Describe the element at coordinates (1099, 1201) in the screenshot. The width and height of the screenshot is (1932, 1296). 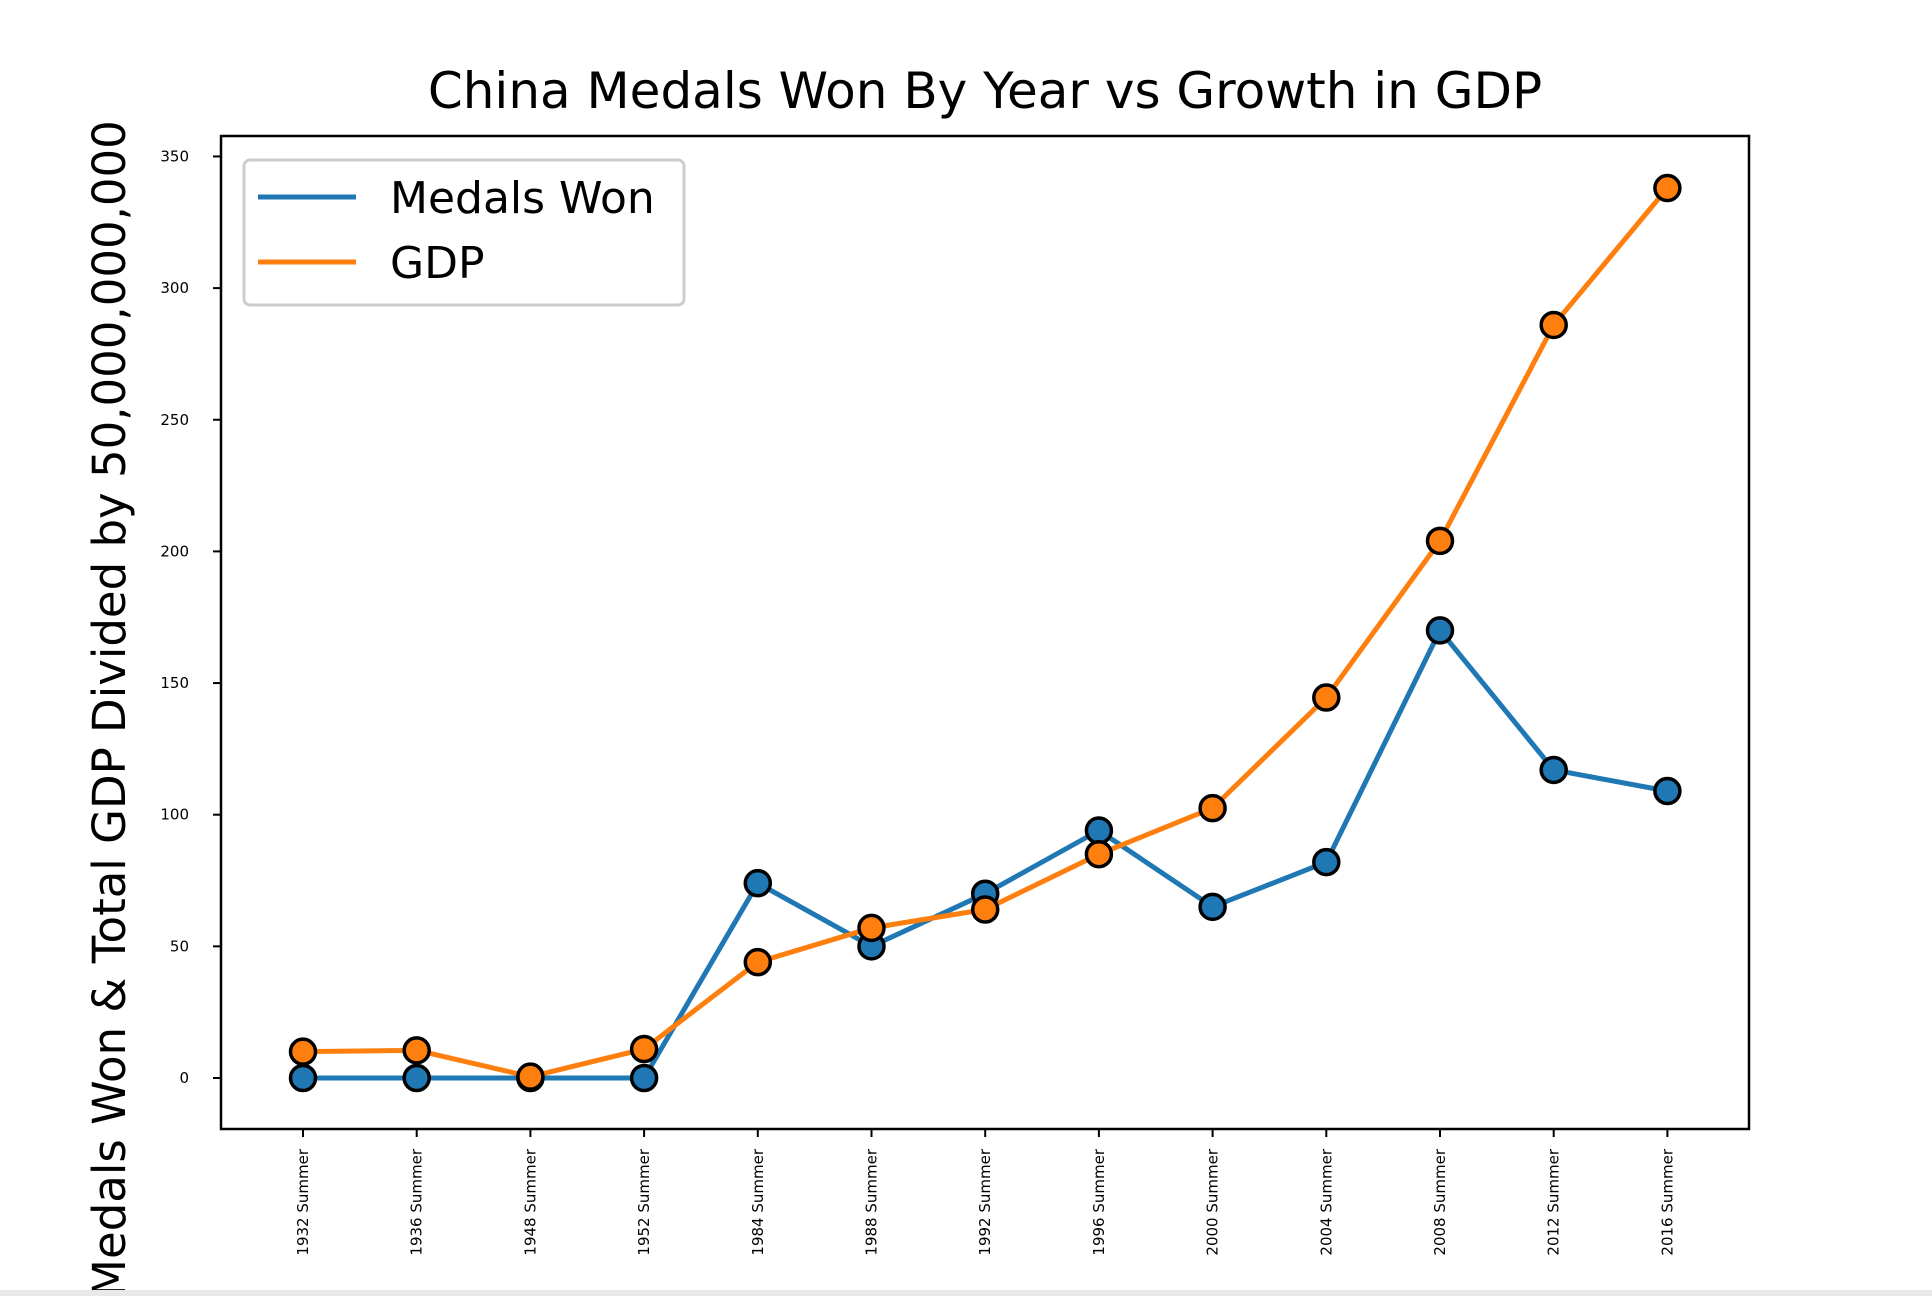
I see `x-tick-label: 1996 Summer` at that location.